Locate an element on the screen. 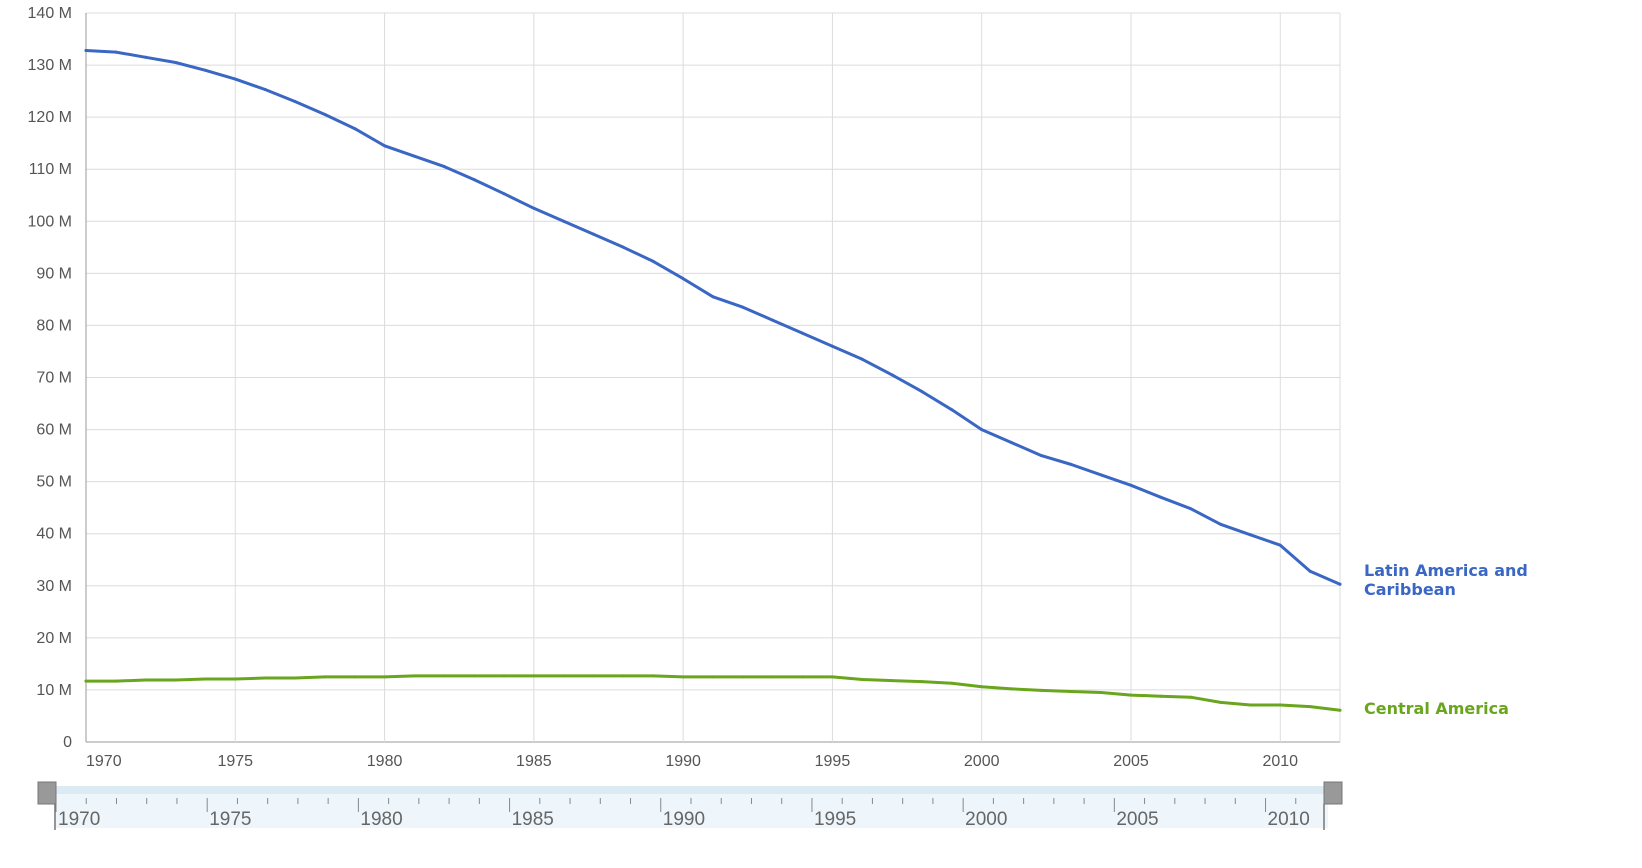 The image size is (1642, 868). y-tick-label: 90 M is located at coordinates (54, 273).